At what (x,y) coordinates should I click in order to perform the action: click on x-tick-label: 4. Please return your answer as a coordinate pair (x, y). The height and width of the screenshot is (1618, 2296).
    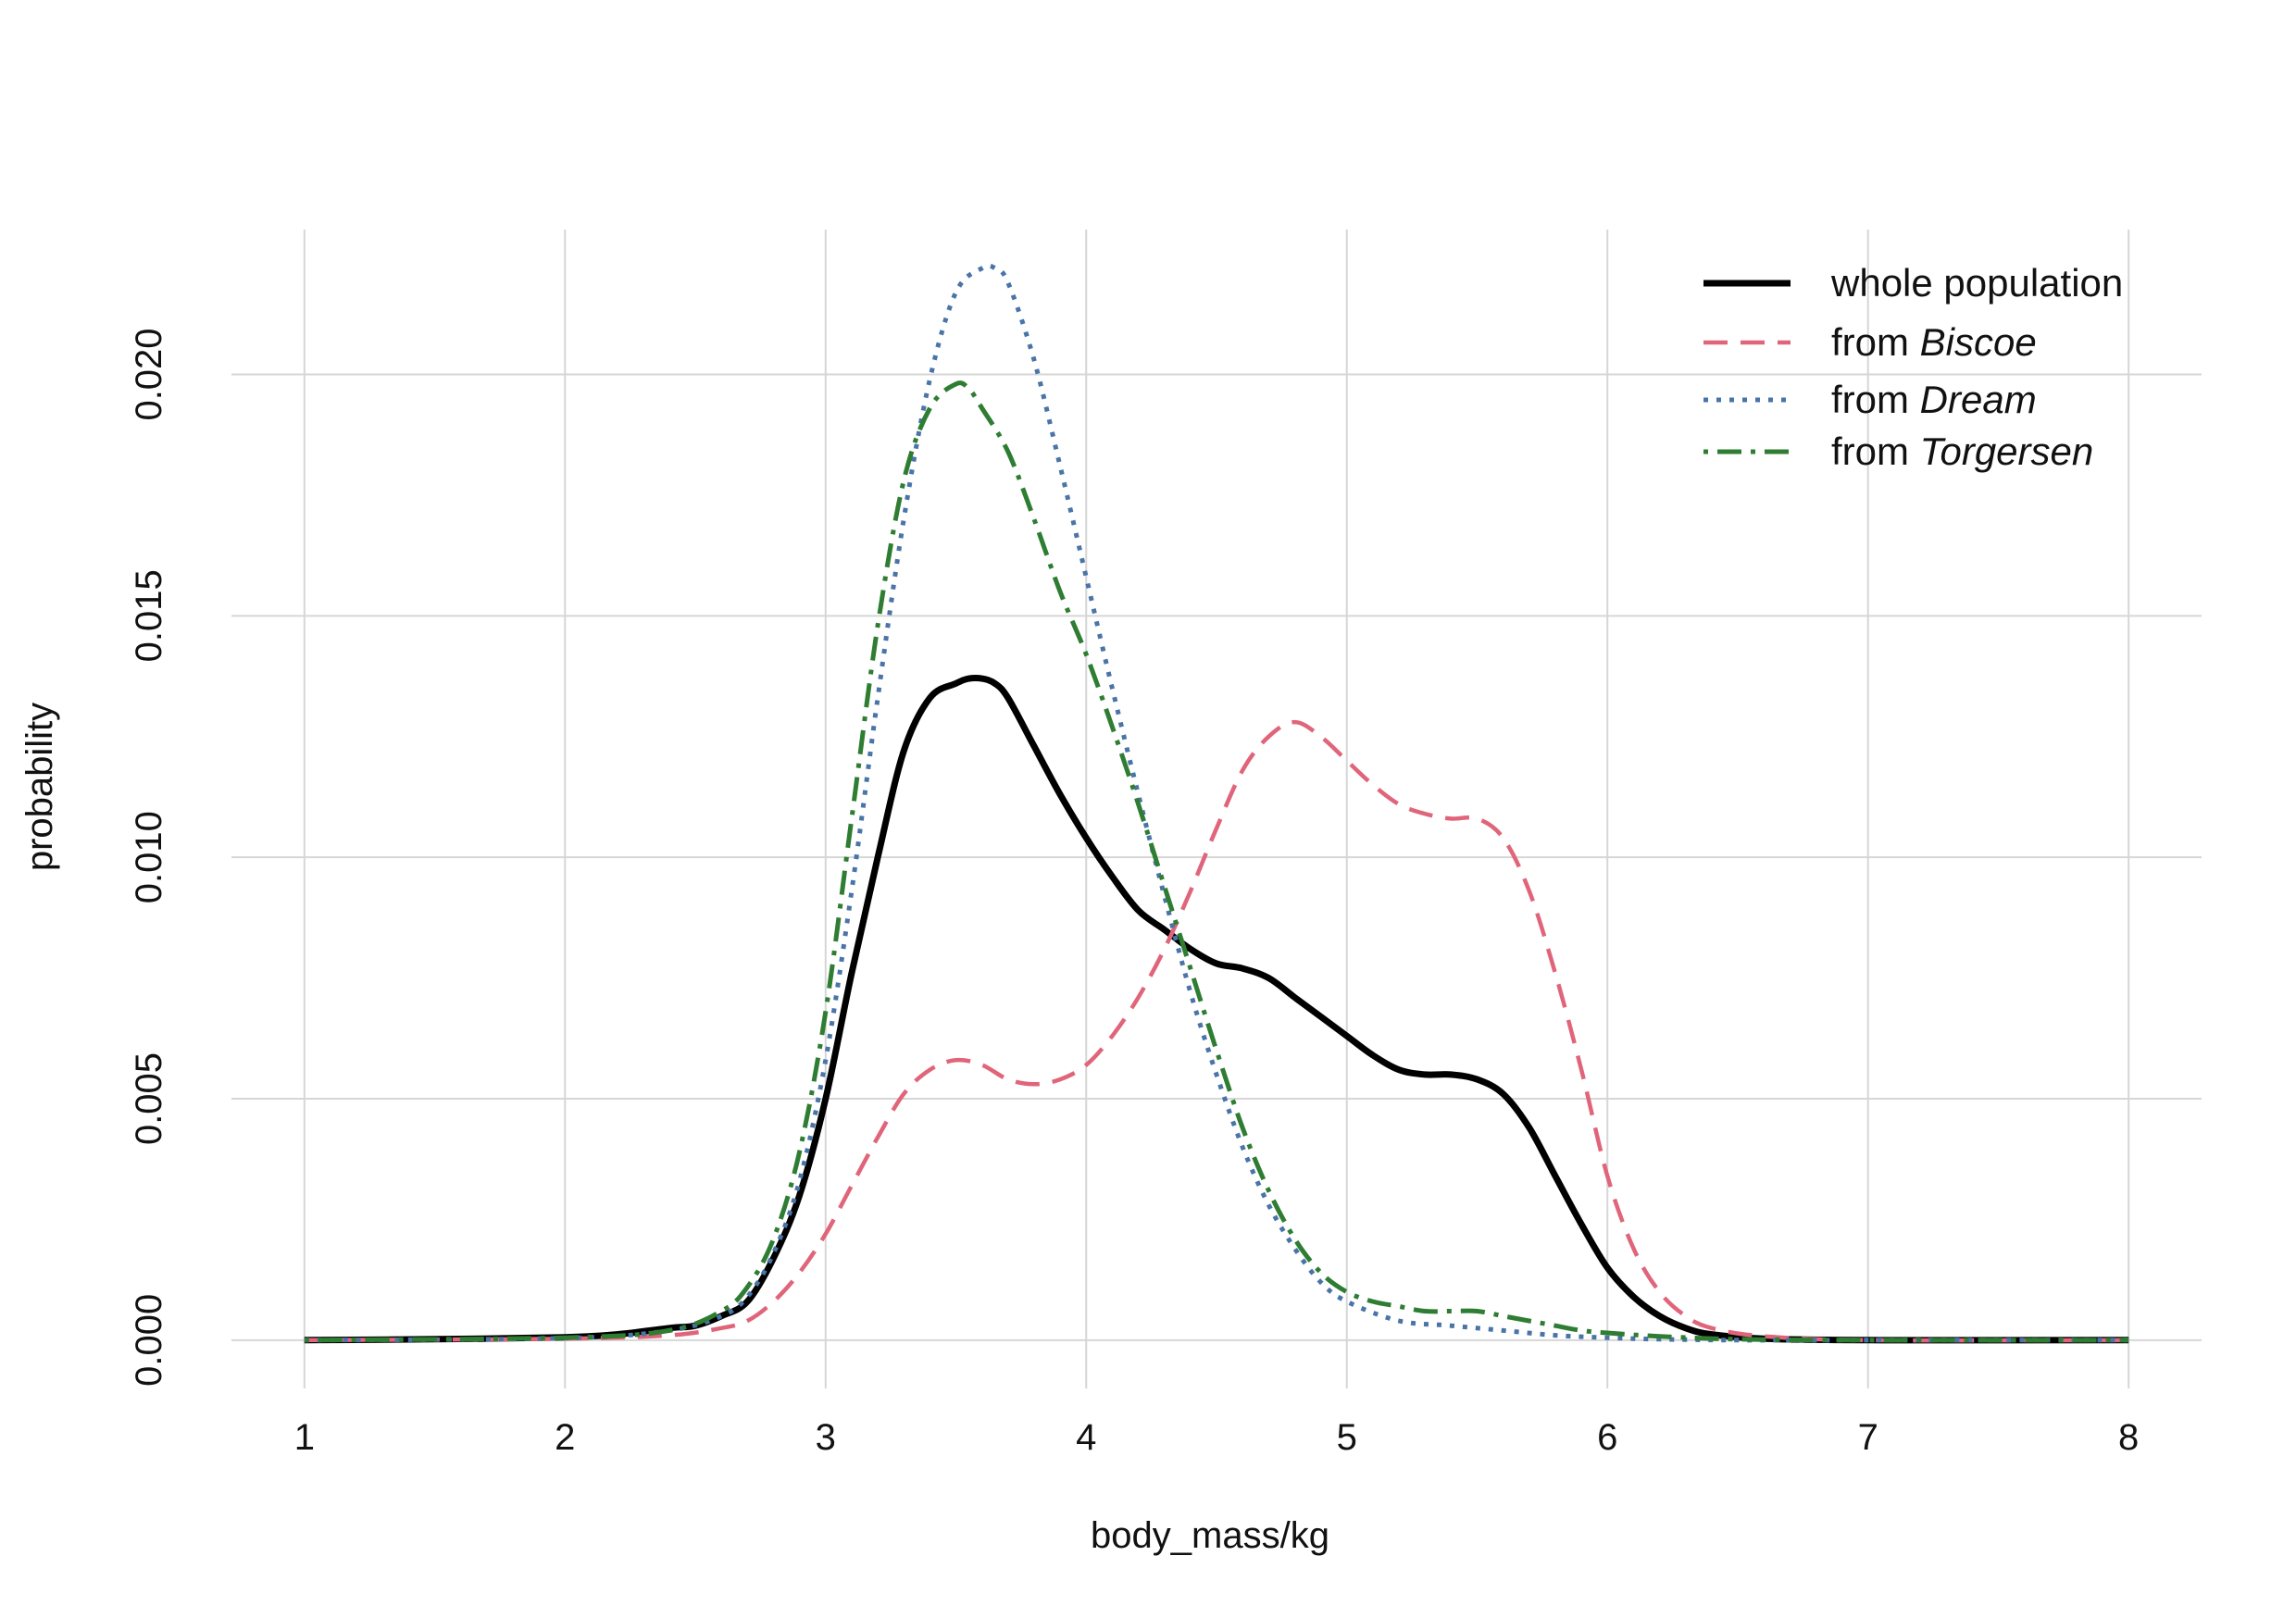
    Looking at the image, I should click on (1086, 1437).